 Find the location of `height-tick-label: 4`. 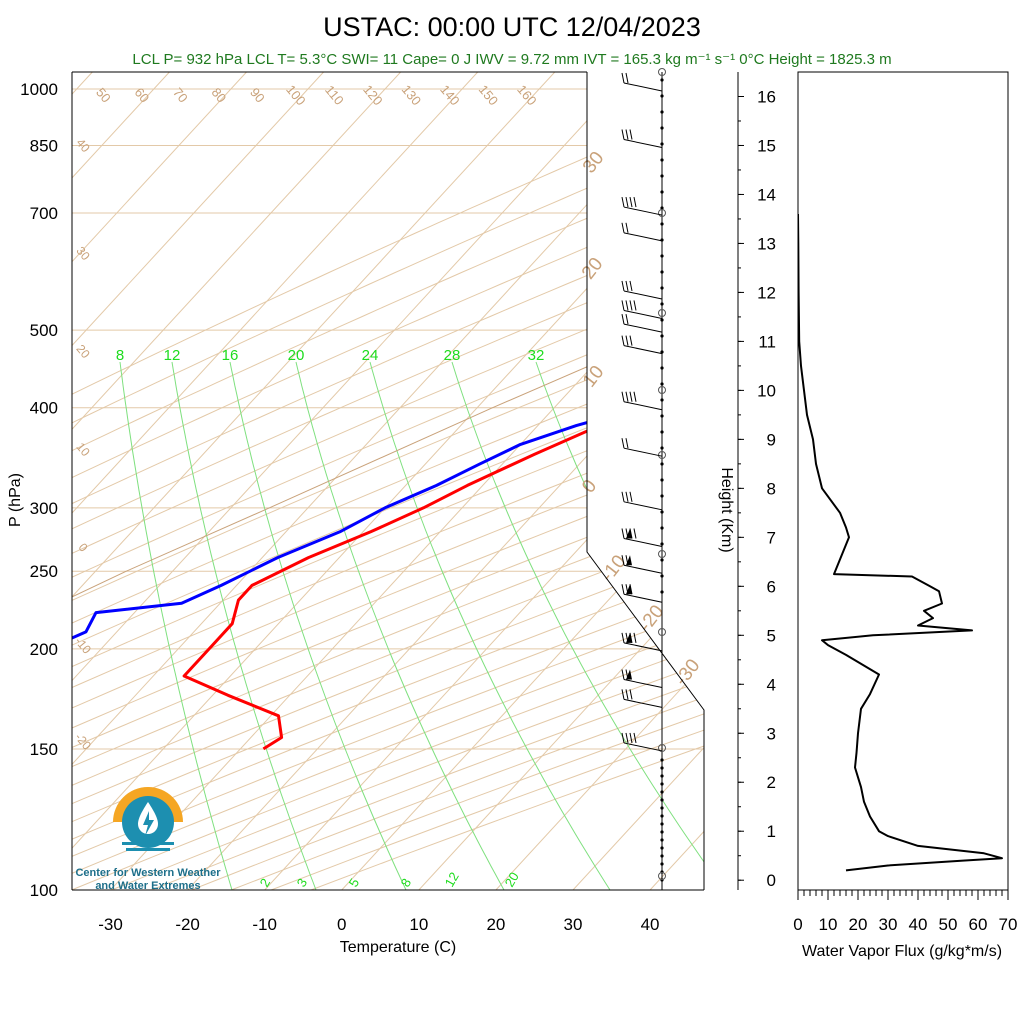

height-tick-label: 4 is located at coordinates (771, 684).